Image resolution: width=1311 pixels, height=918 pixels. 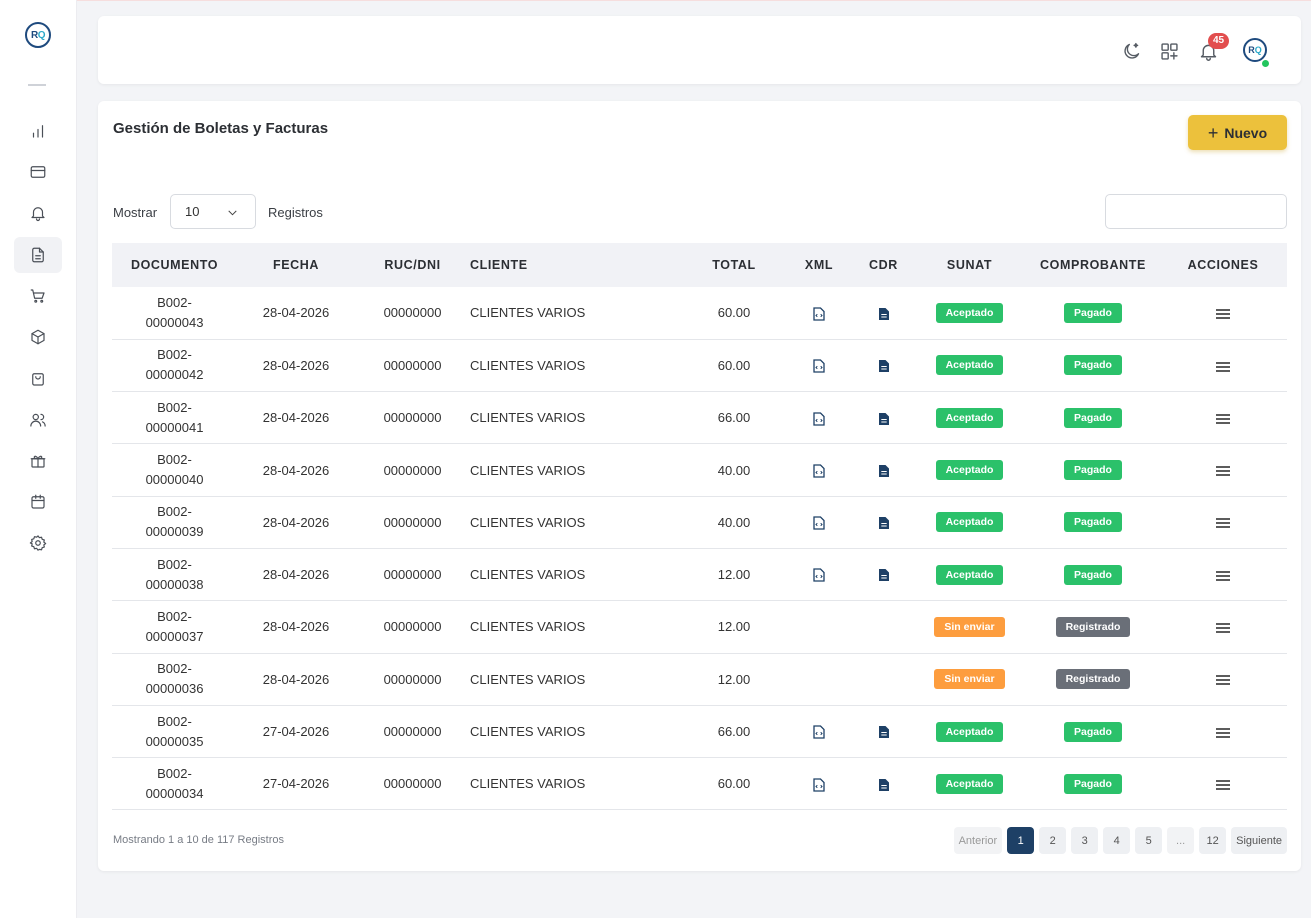 What do you see at coordinates (34, 35) in the screenshot?
I see `logo-letter-r: R` at bounding box center [34, 35].